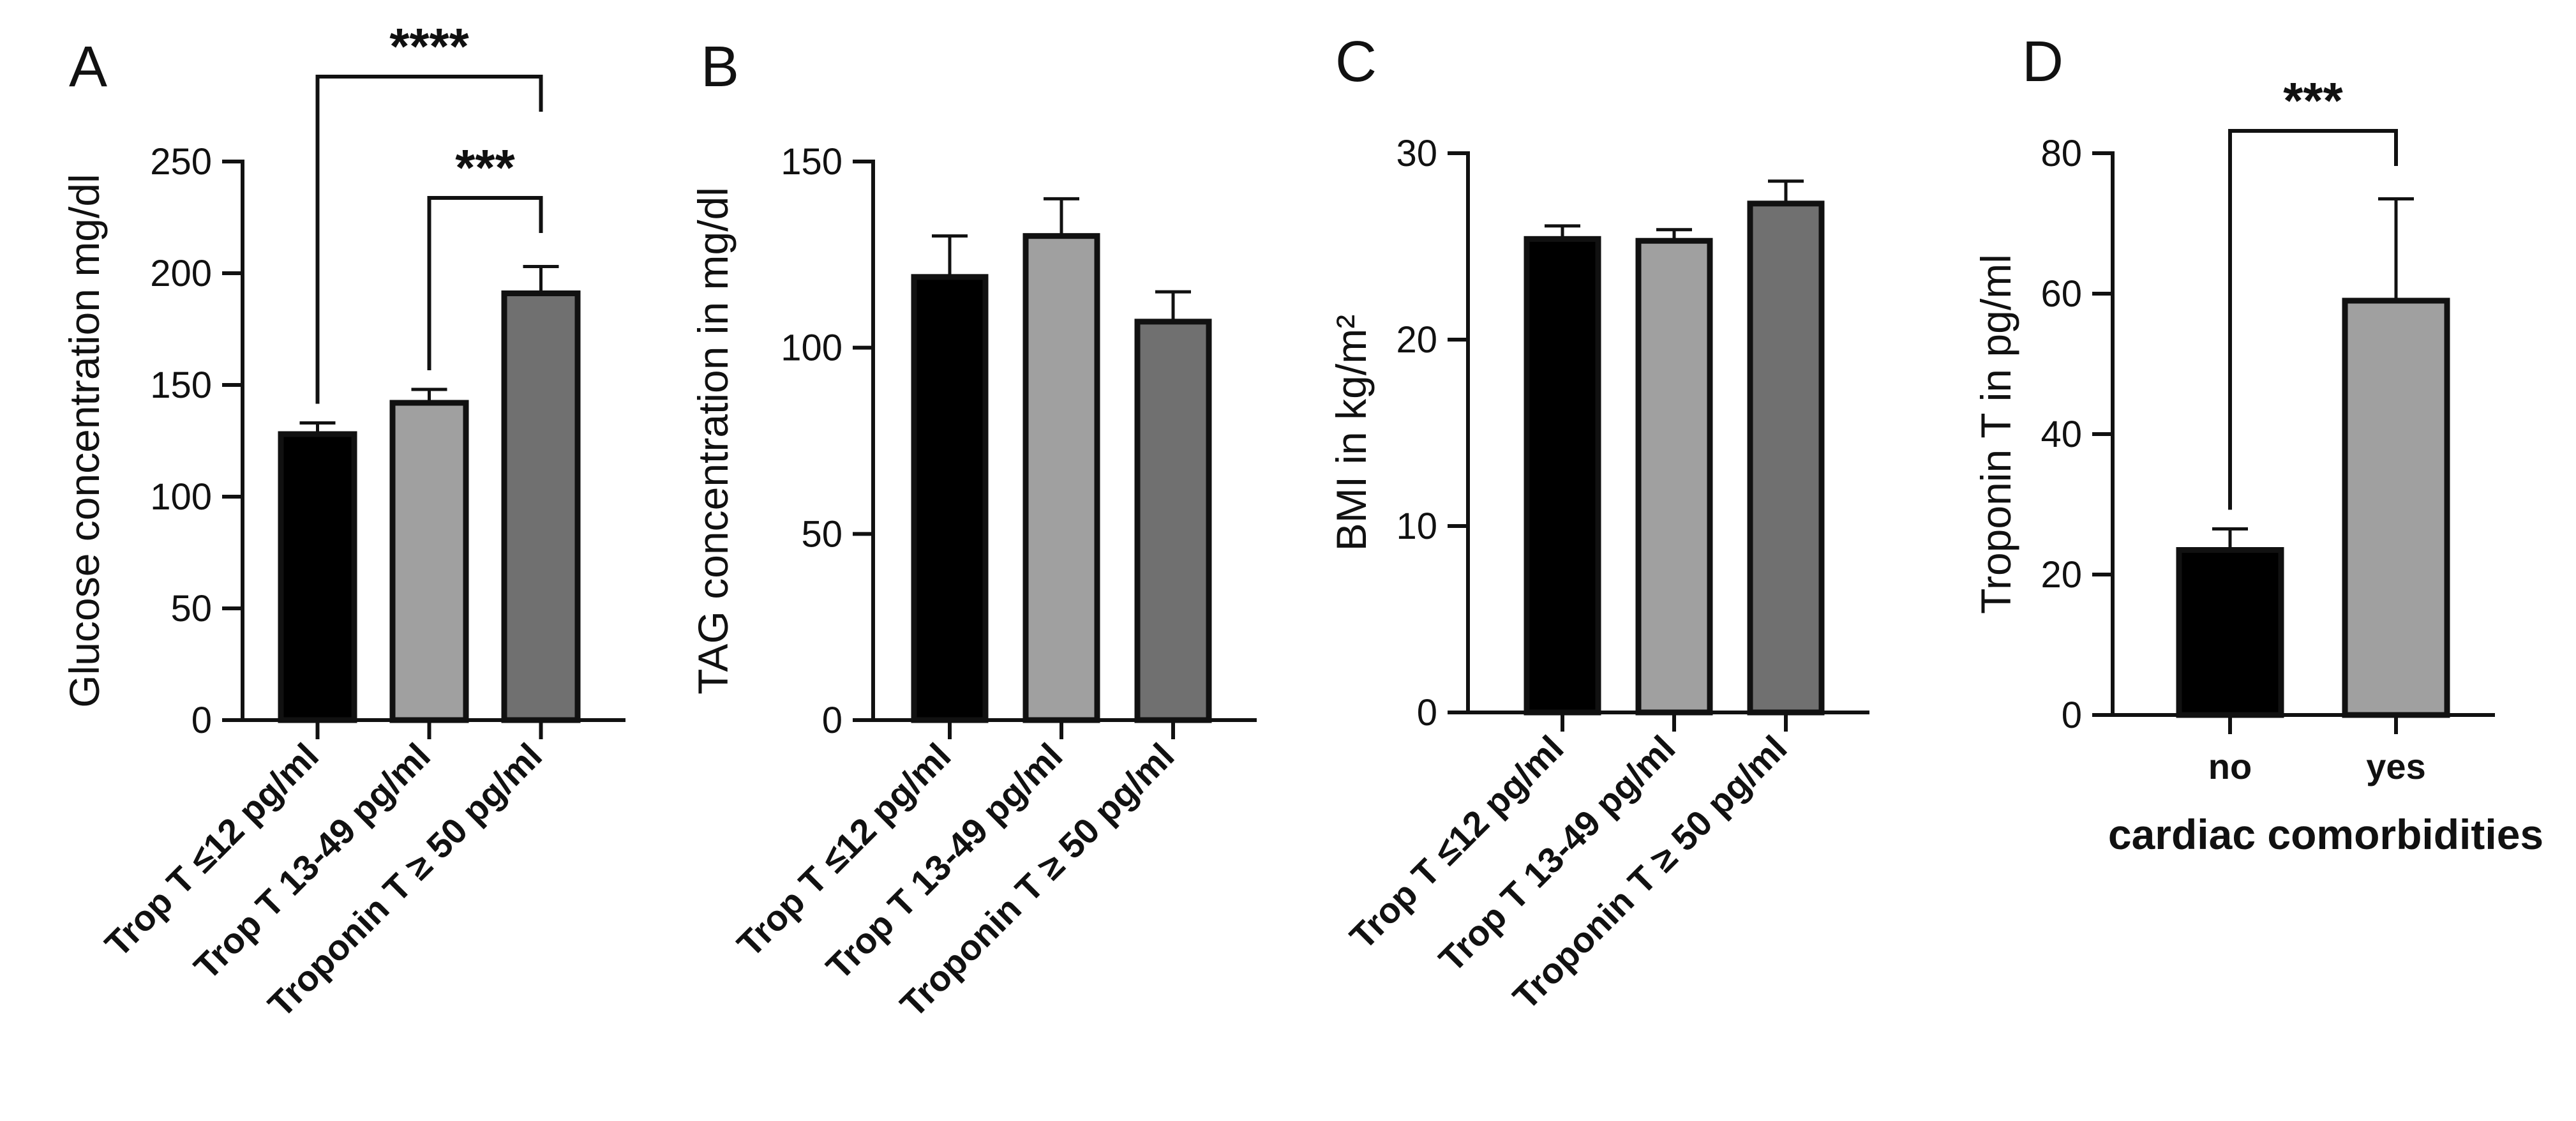 This screenshot has height=1121, width=2576. What do you see at coordinates (713, 441) in the screenshot?
I see `y-axis-title: TAG concentration in mg/dl` at bounding box center [713, 441].